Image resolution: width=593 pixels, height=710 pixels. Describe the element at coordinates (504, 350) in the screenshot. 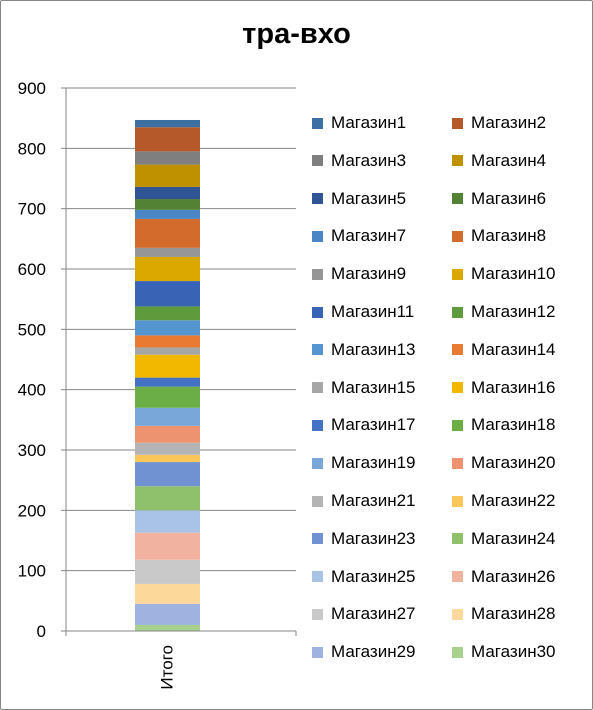

I see `legend-item: Магазин14` at that location.